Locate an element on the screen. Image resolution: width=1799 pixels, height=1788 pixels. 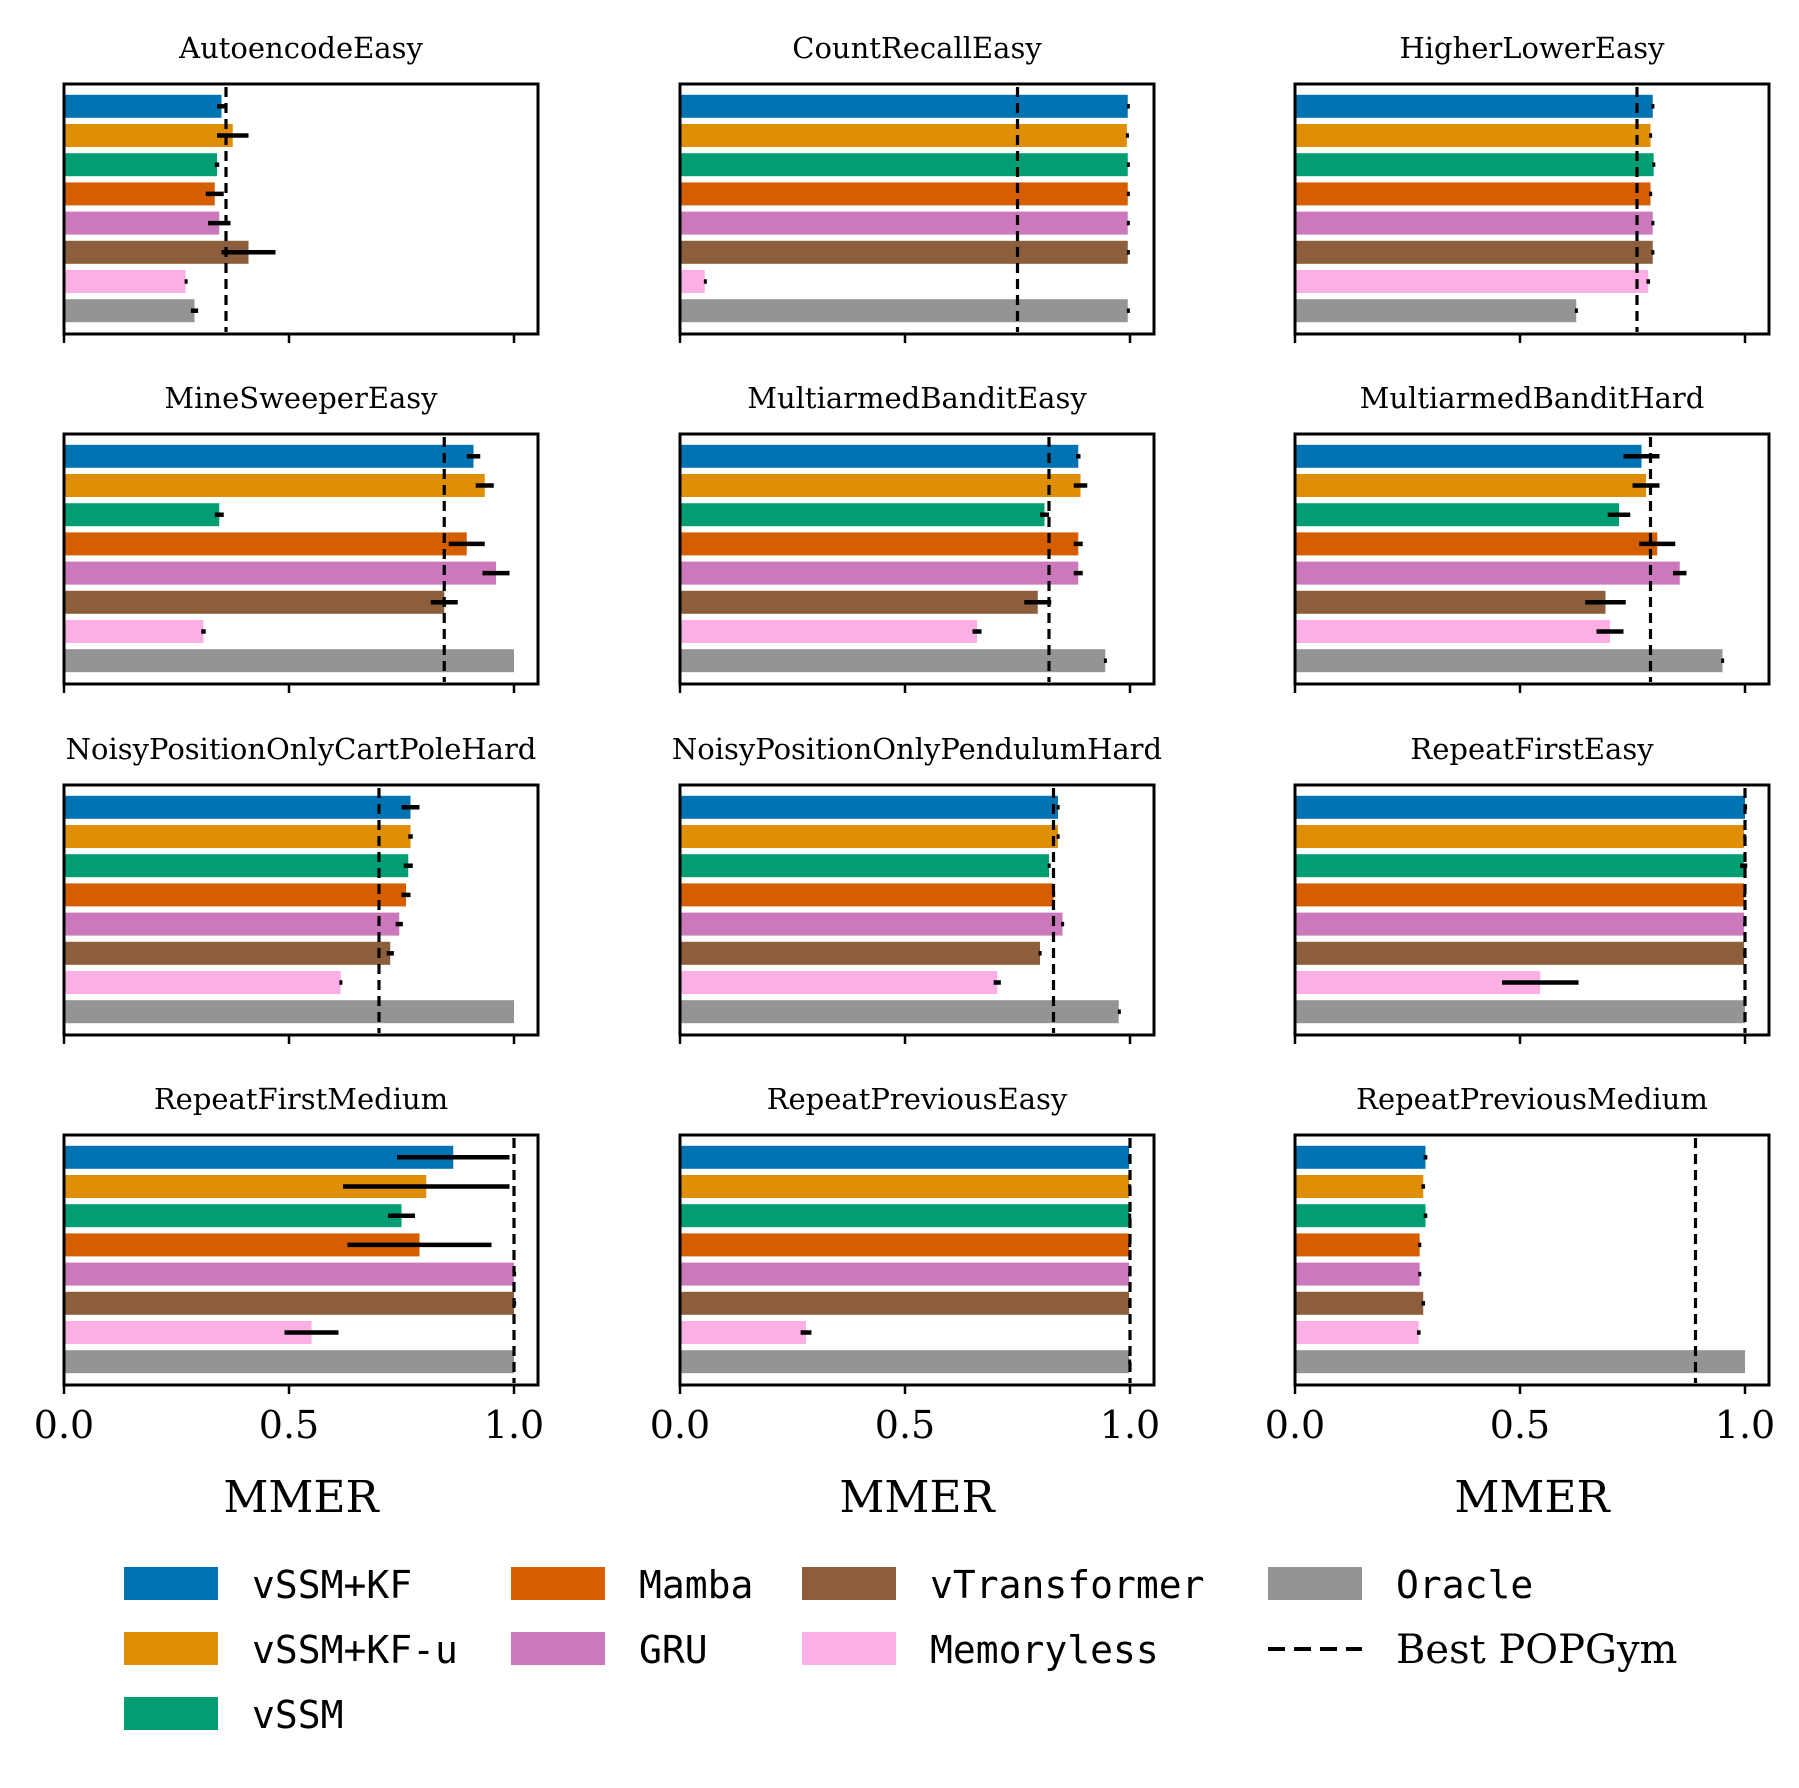
x-axis-labels: MMER MMER MMER is located at coordinates (917, 1497).